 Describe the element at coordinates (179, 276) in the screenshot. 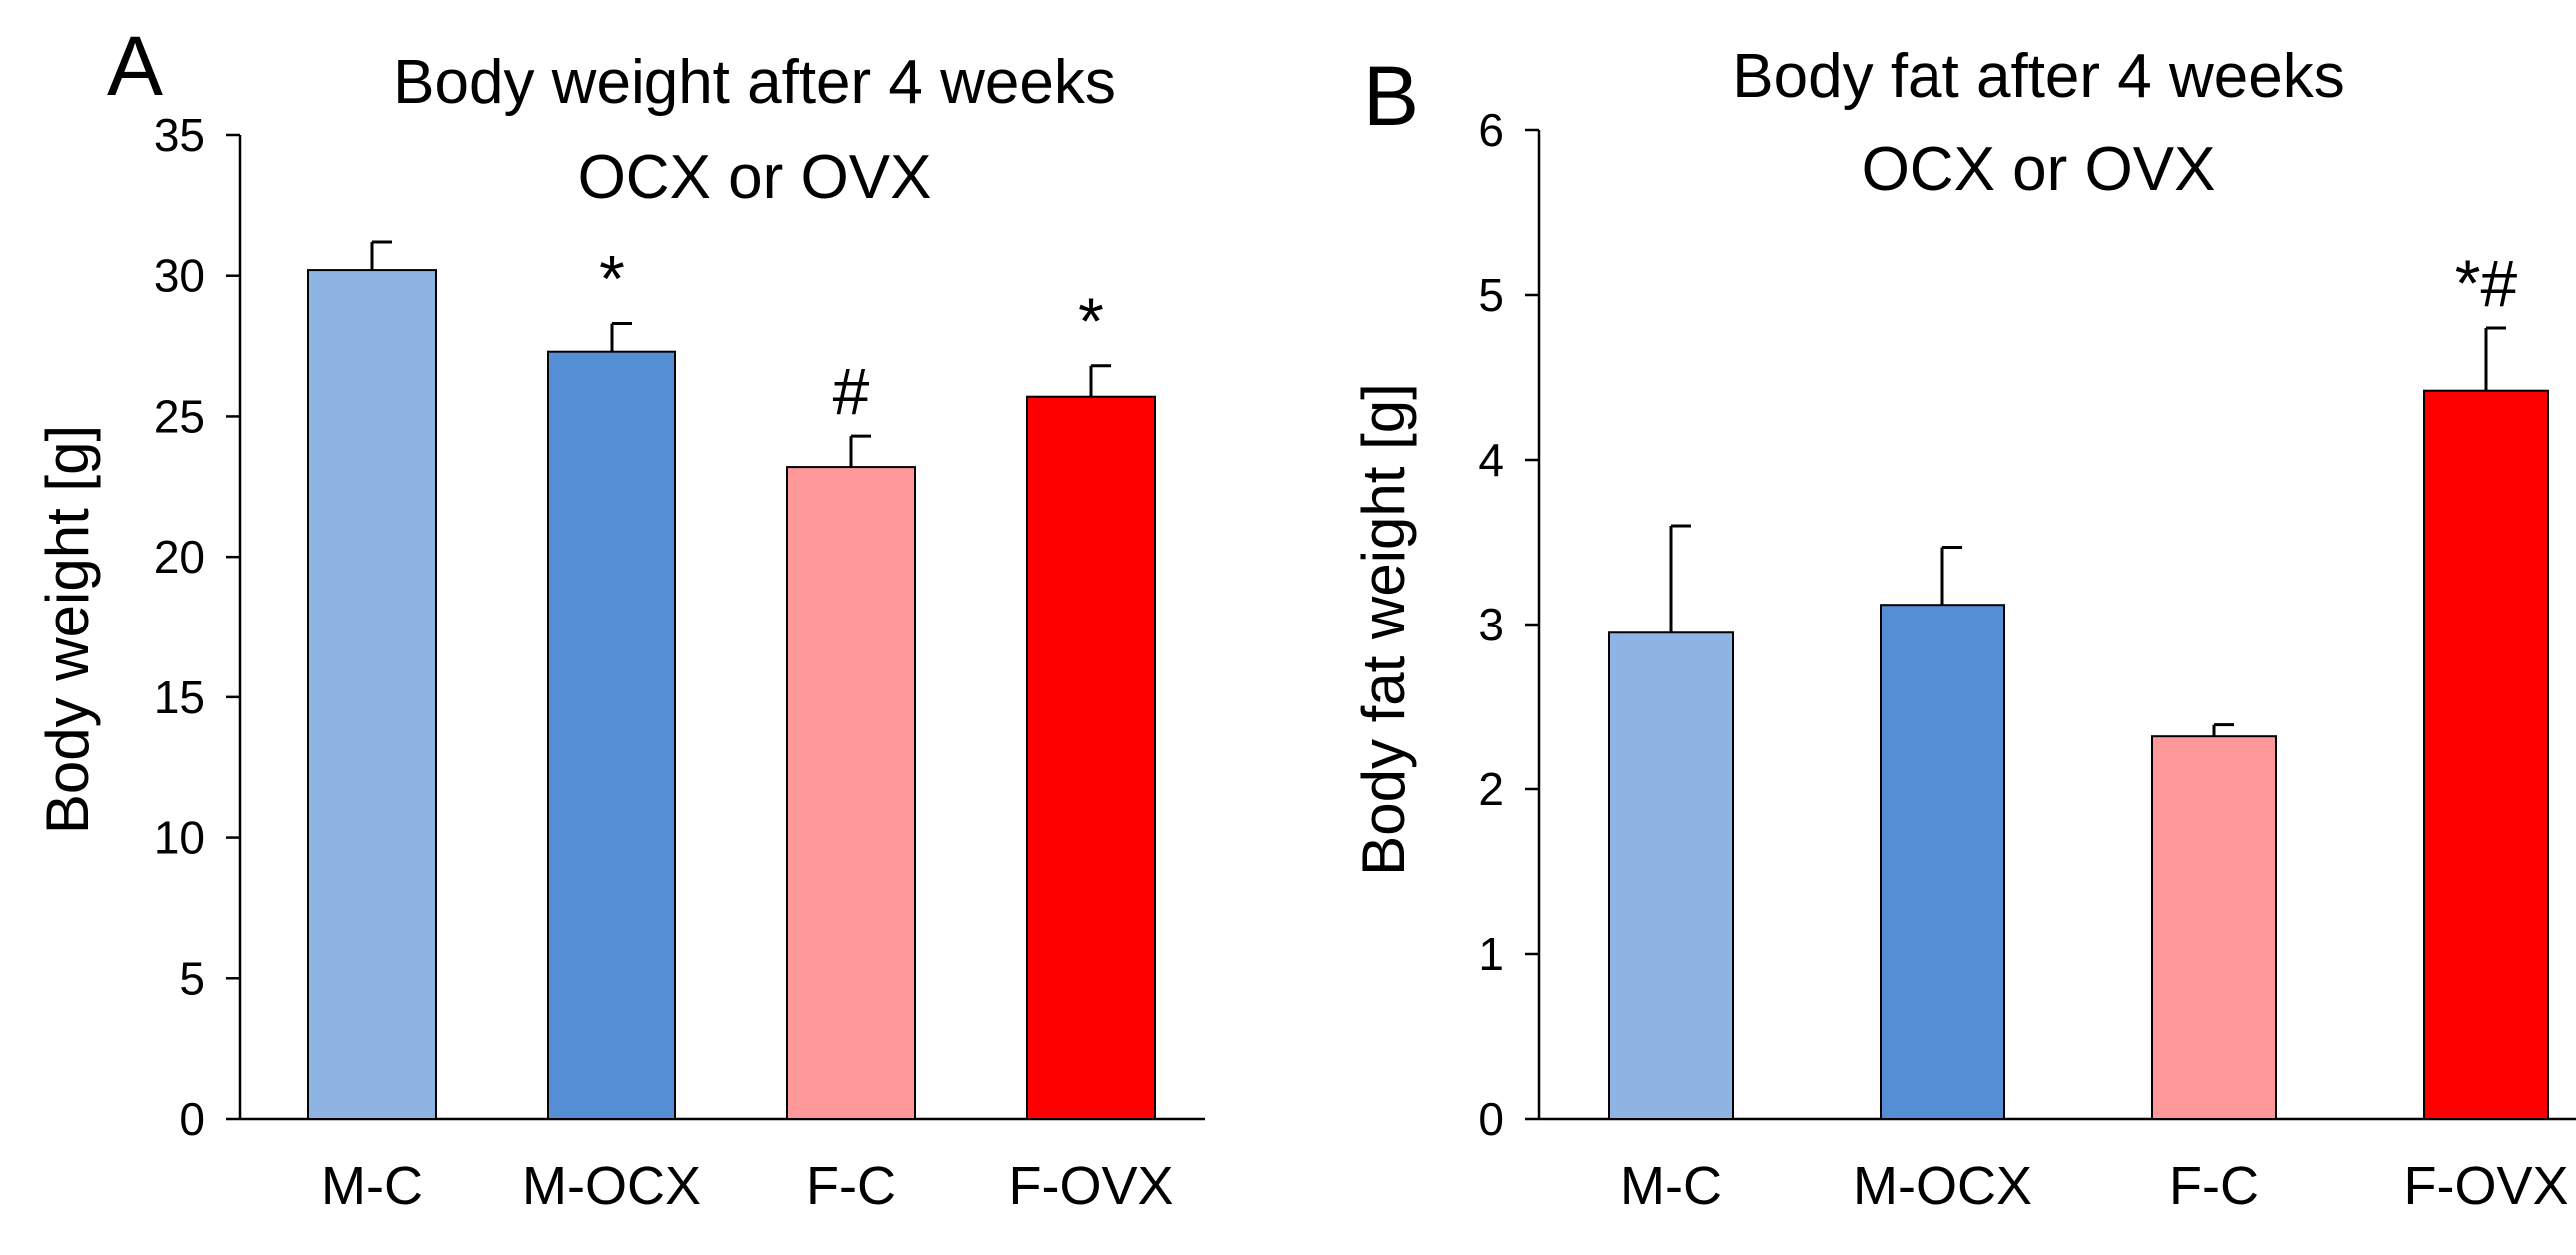

I see `y-tick-label: 30` at that location.